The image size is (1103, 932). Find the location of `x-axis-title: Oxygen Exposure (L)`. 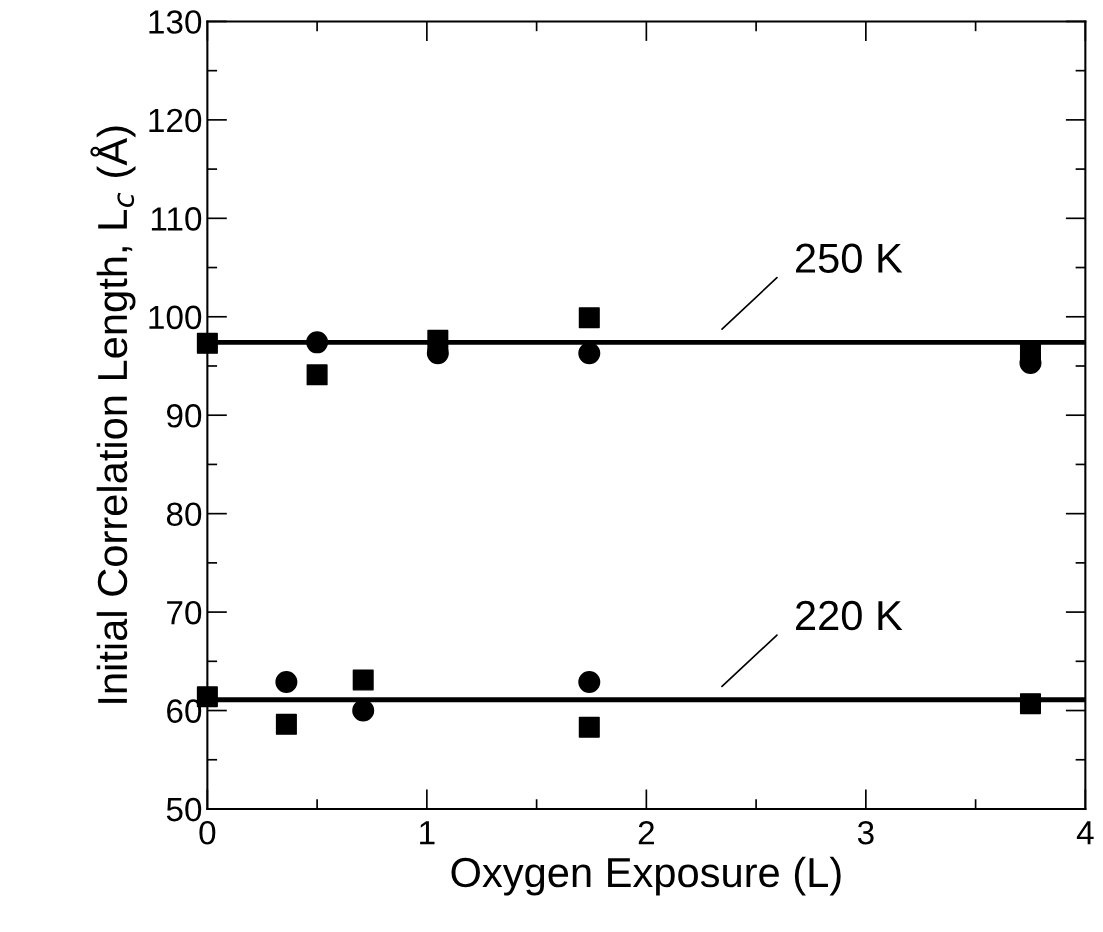

x-axis-title: Oxygen Exposure (L) is located at coordinates (646, 876).